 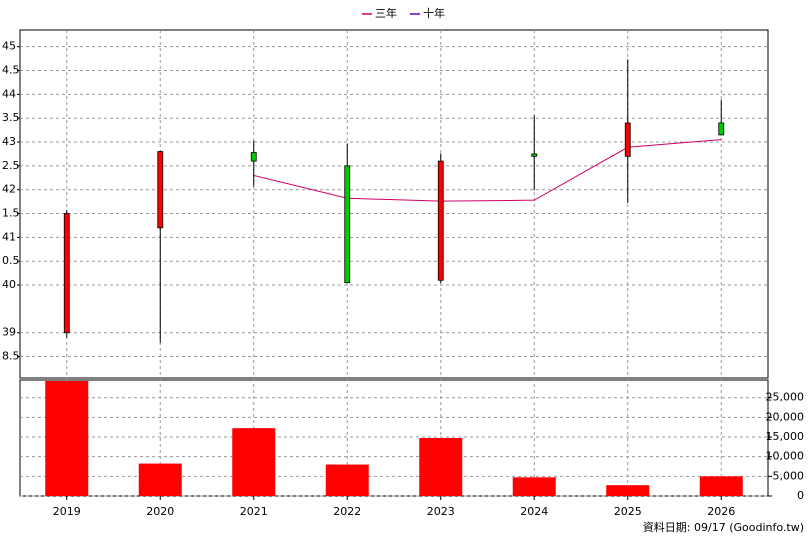 What do you see at coordinates (785, 397) in the screenshot?
I see `y2-tick-label: 25,000` at bounding box center [785, 397].